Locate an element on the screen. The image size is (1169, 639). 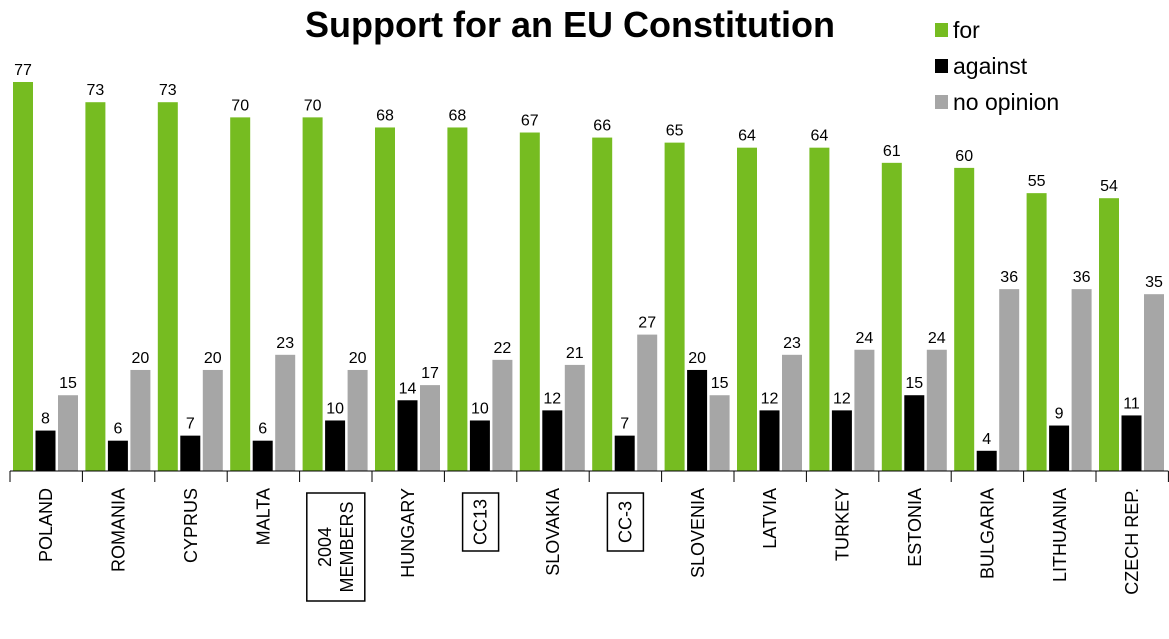
x-tick-label: CC-3 is located at coordinates (625, 522).